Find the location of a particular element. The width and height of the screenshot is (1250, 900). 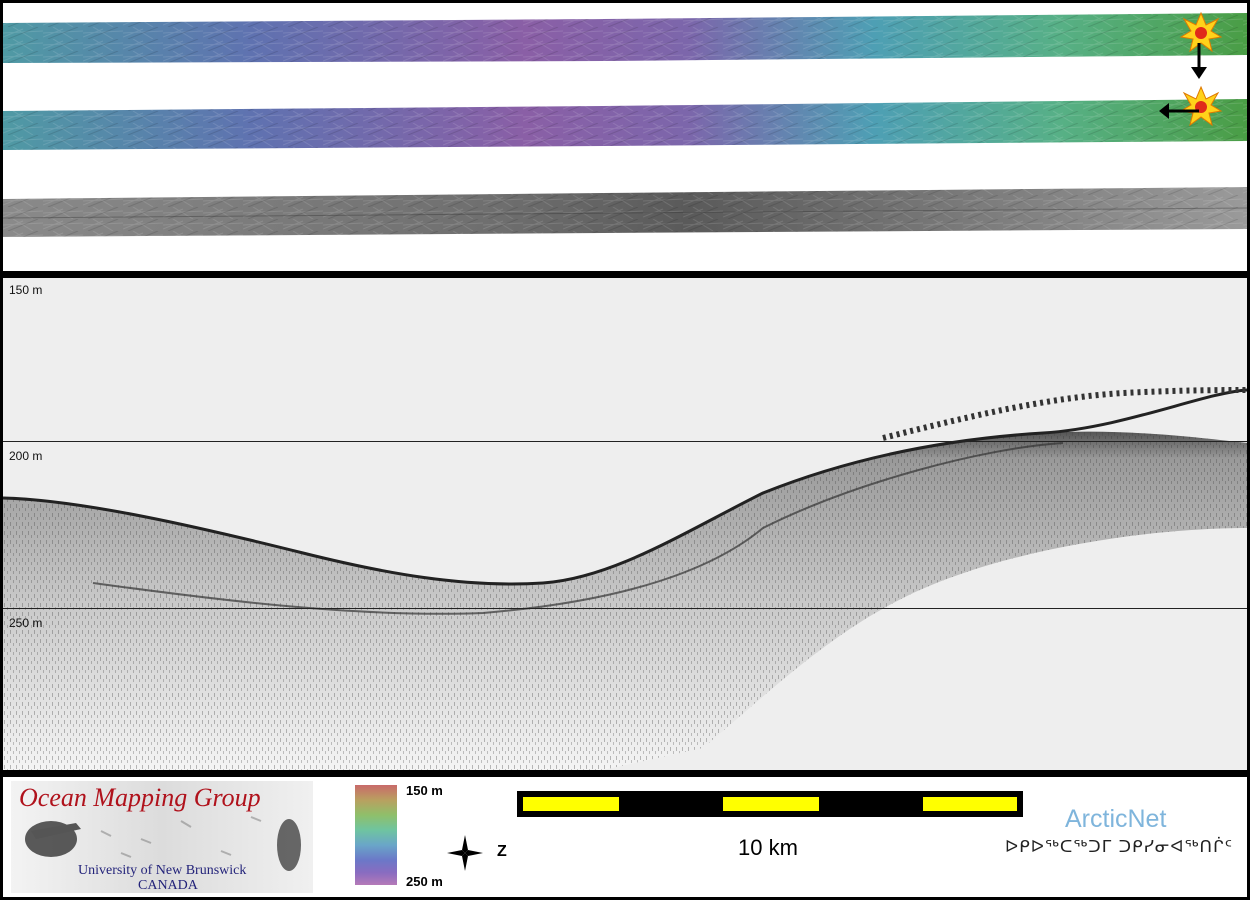

north-arrow-icon is located at coordinates (465, 853).